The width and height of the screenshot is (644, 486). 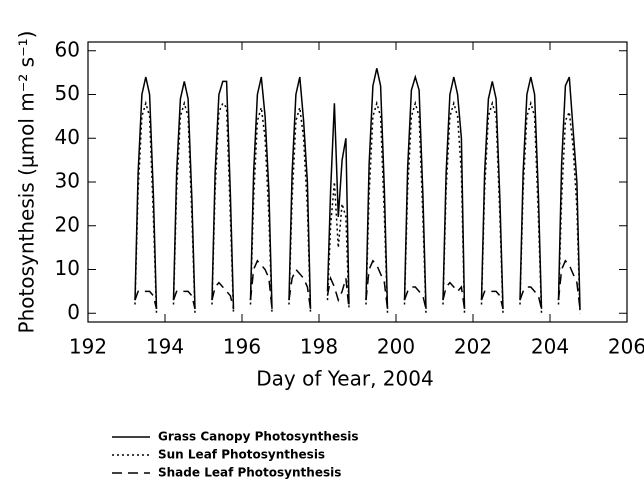 I want to click on x-tick-label: 194, so click(x=165, y=347).